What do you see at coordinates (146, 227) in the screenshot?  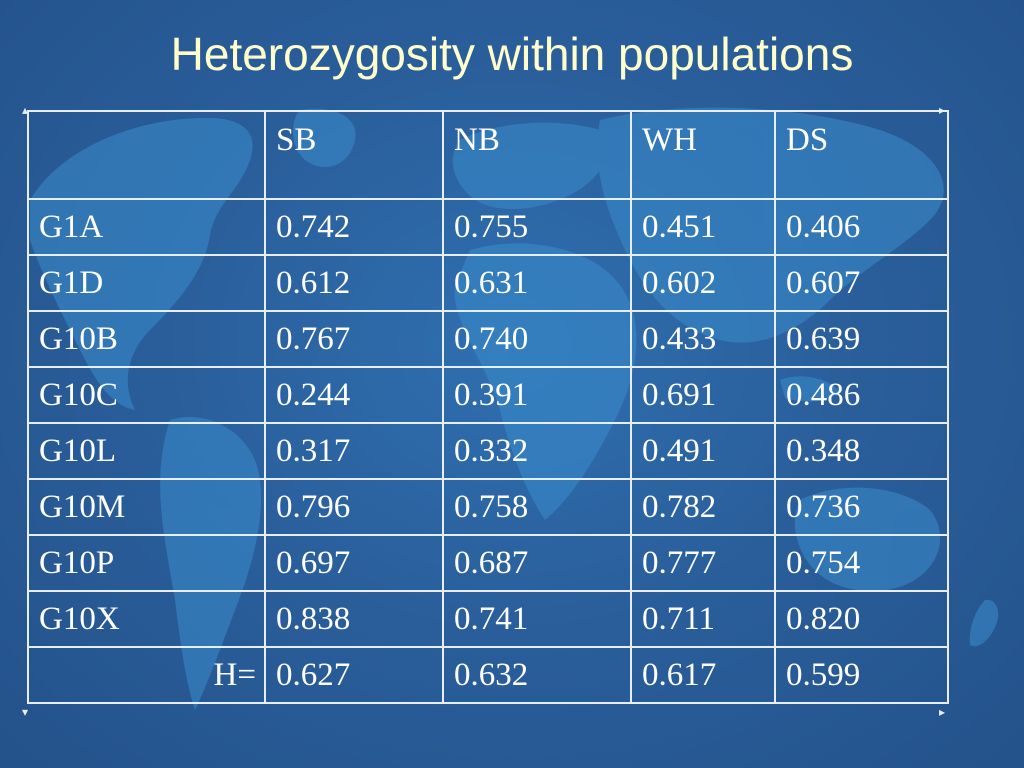 I see `row-label: G1A` at bounding box center [146, 227].